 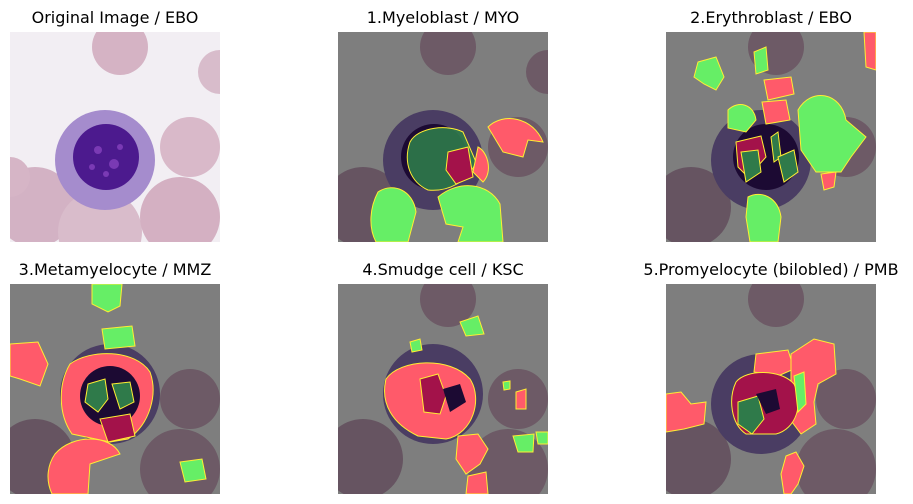 What do you see at coordinates (115, 389) in the screenshot?
I see `metamyelocyte-segmentation-image` at bounding box center [115, 389].